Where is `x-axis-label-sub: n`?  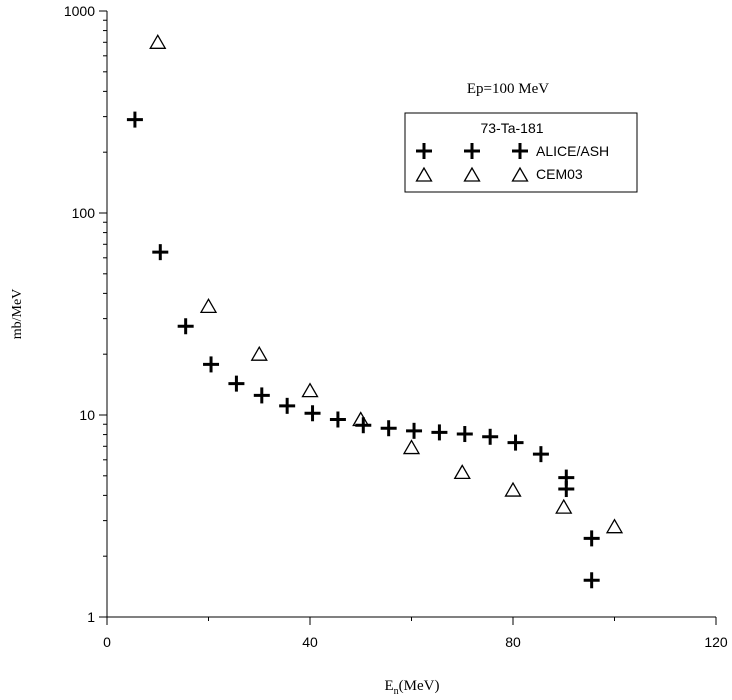 x-axis-label-sub: n is located at coordinates (396, 691).